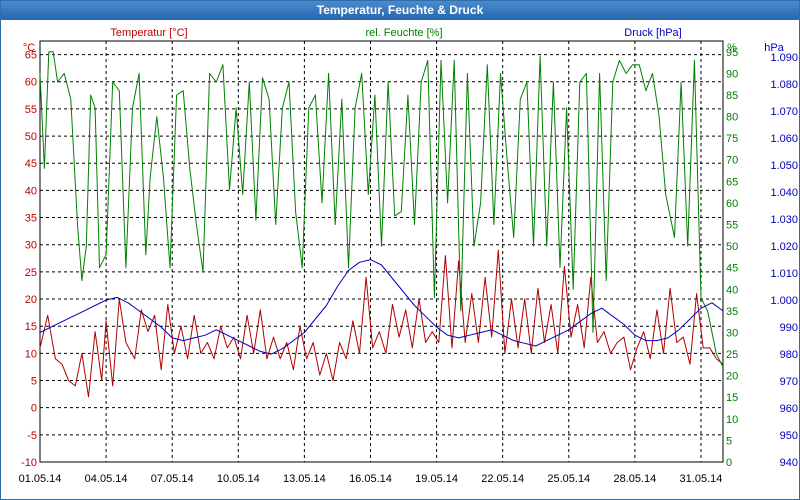 The width and height of the screenshot is (800, 500). Describe the element at coordinates (31, 246) in the screenshot. I see `temp-tick-label: 30` at that location.